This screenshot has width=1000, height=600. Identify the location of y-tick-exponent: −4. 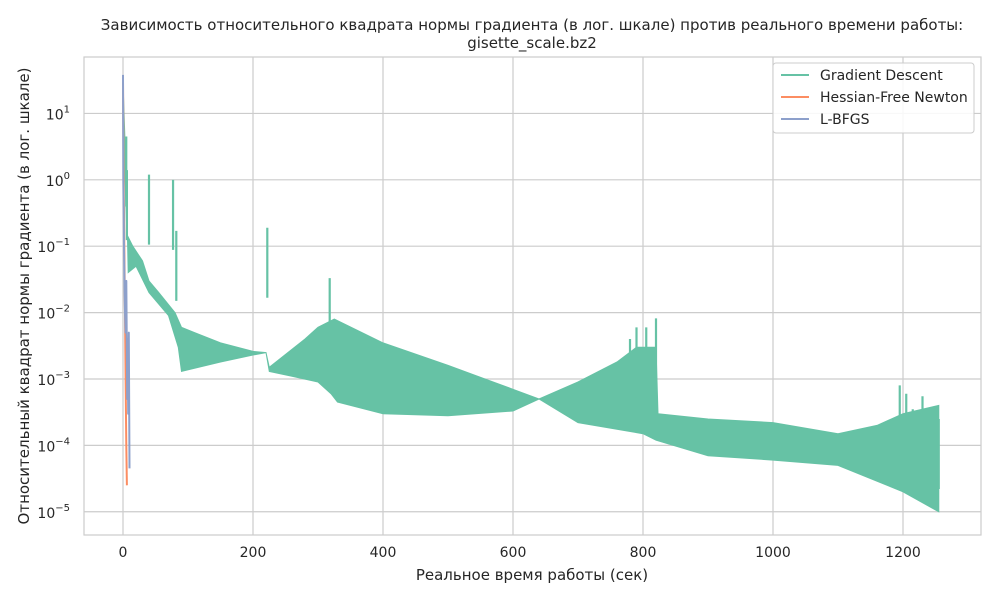
(62, 441).